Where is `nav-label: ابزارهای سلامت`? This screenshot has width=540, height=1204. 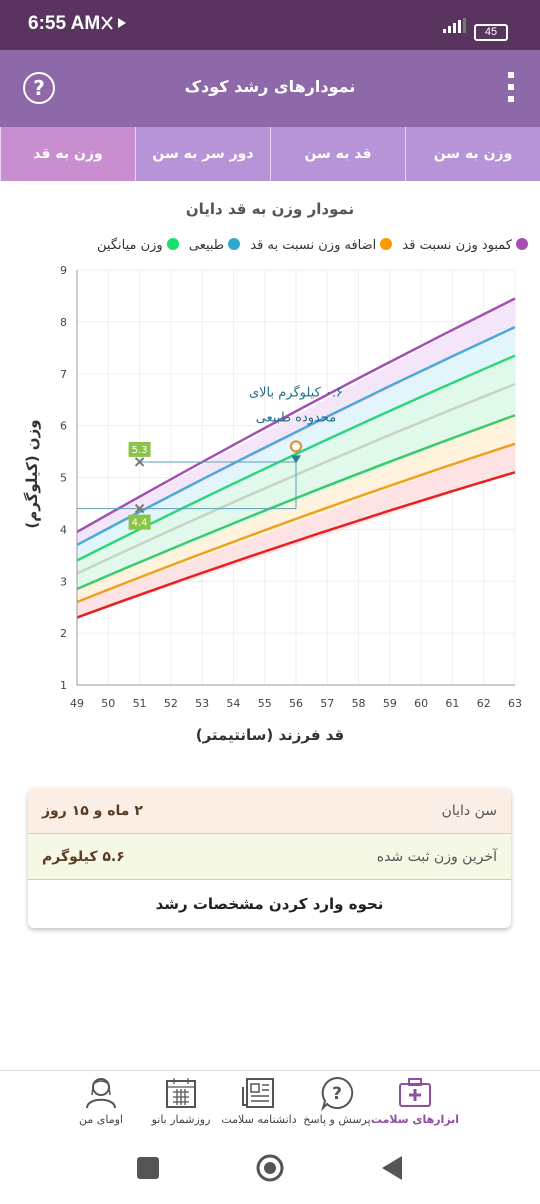
nav-label: ابزارهای سلامت is located at coordinates (415, 1119).